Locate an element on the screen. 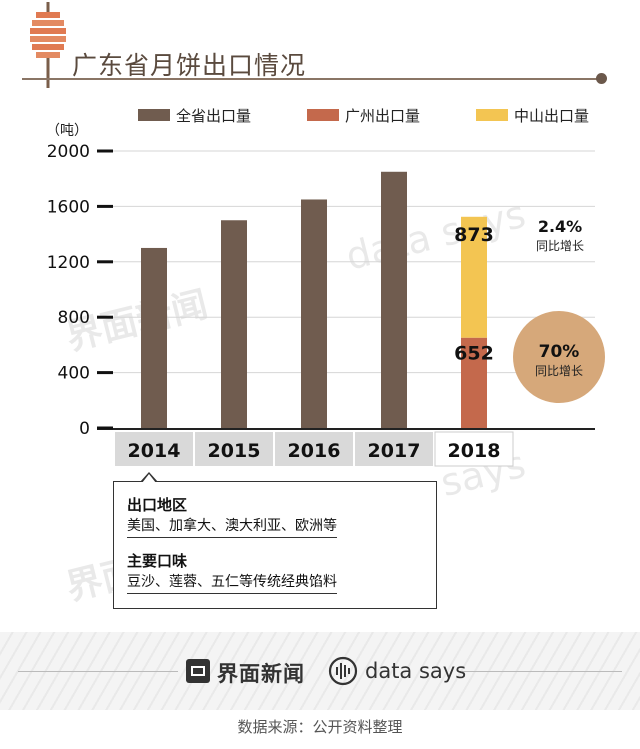 Image resolution: width=640 pixels, height=749 pixels. y-tick-label-2000: 2000 is located at coordinates (68, 152).